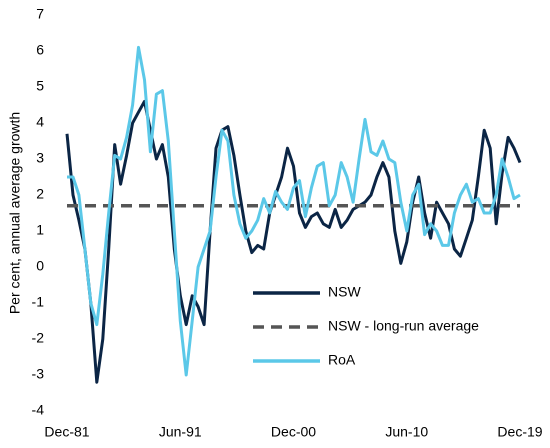 The width and height of the screenshot is (550, 448). What do you see at coordinates (38, 410) in the screenshot?
I see `y-tick-label: -4` at bounding box center [38, 410].